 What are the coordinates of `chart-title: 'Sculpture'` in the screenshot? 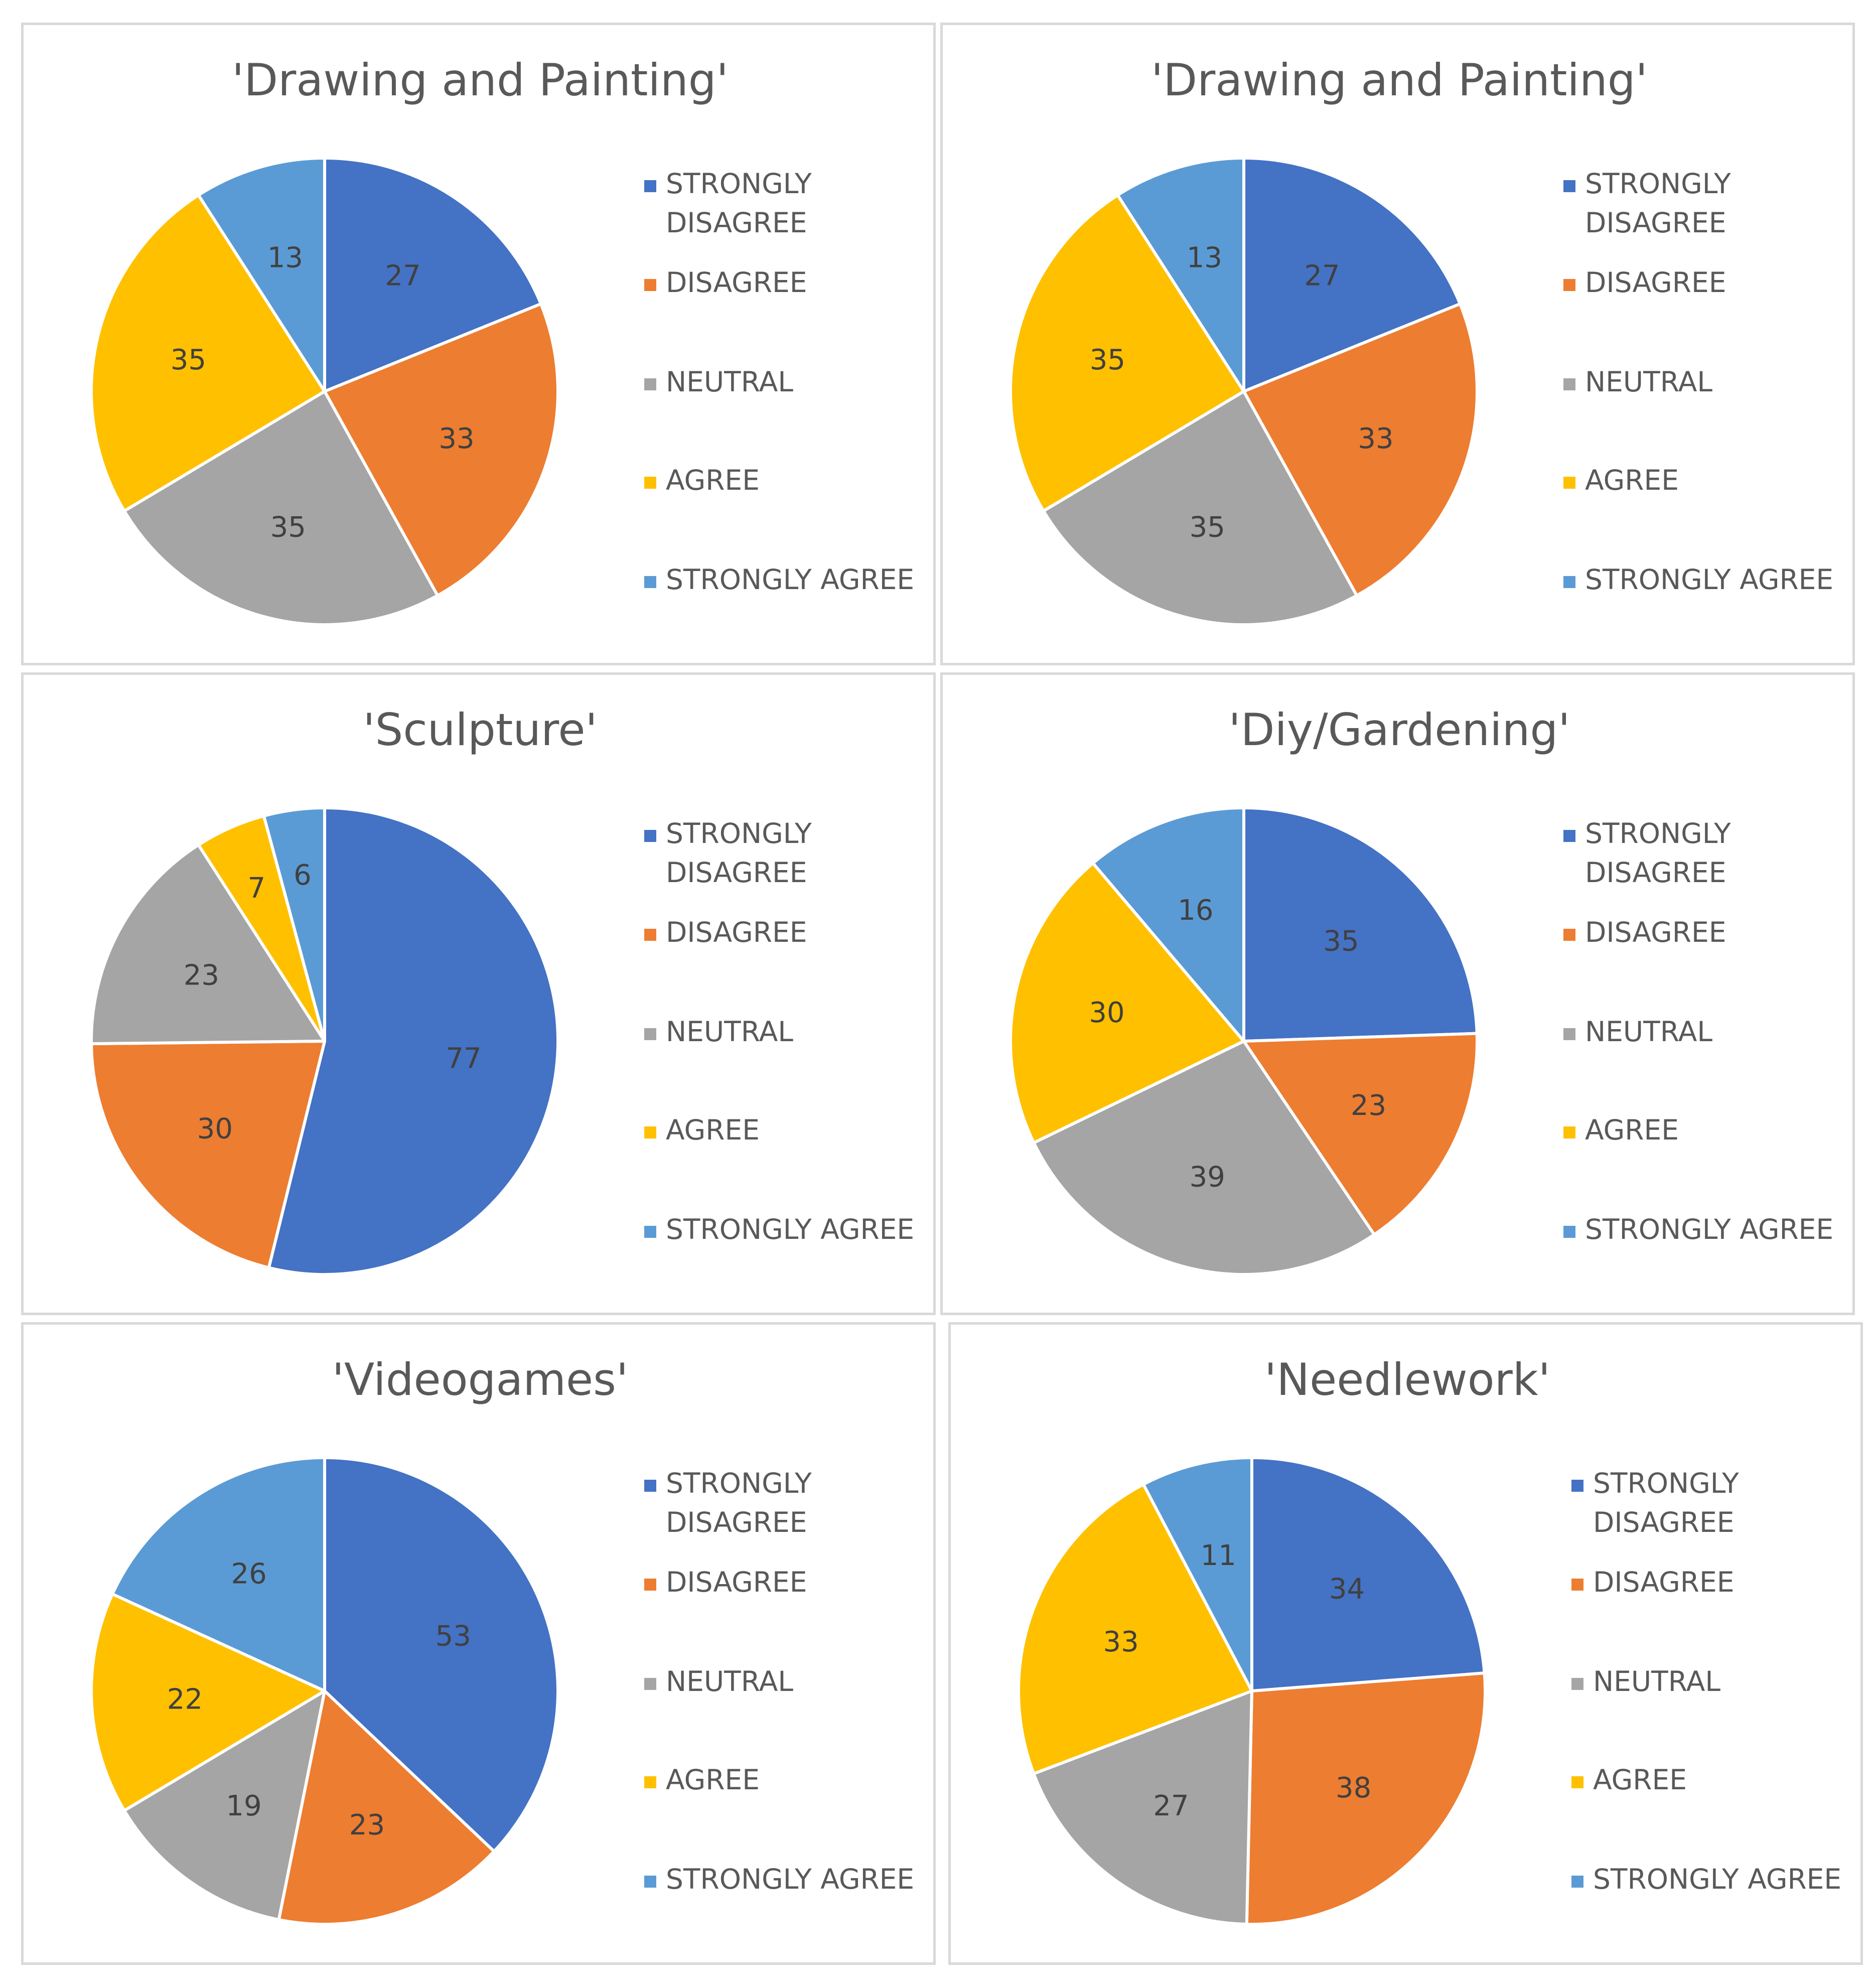 It's located at (480, 730).